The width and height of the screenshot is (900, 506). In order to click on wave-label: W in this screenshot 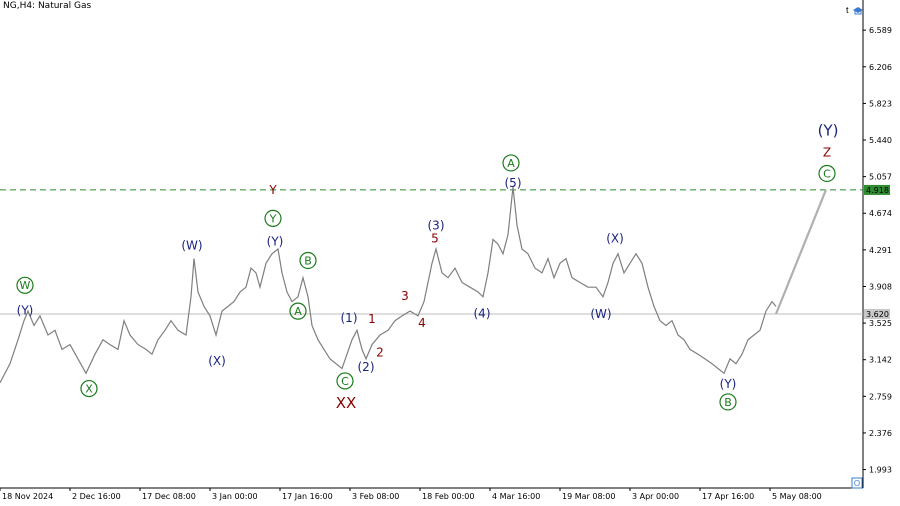, I will do `click(25, 285)`.